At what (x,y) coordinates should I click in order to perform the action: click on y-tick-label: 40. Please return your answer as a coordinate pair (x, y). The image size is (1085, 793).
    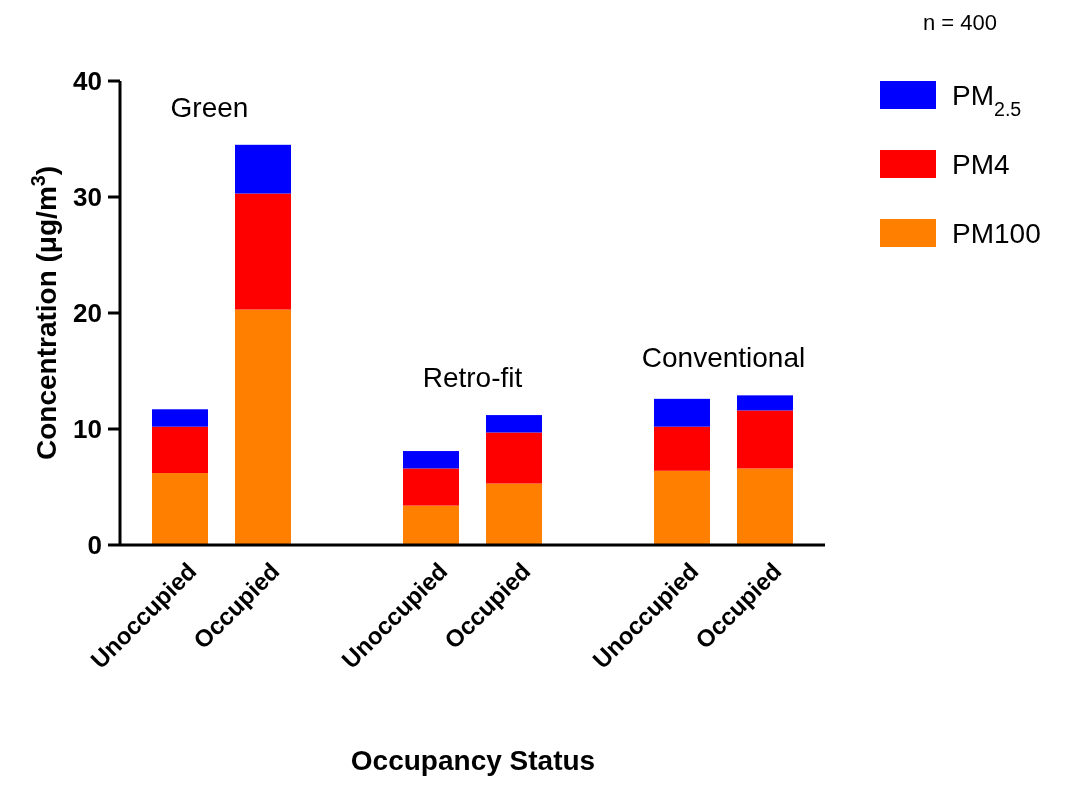
    Looking at the image, I should click on (87, 81).